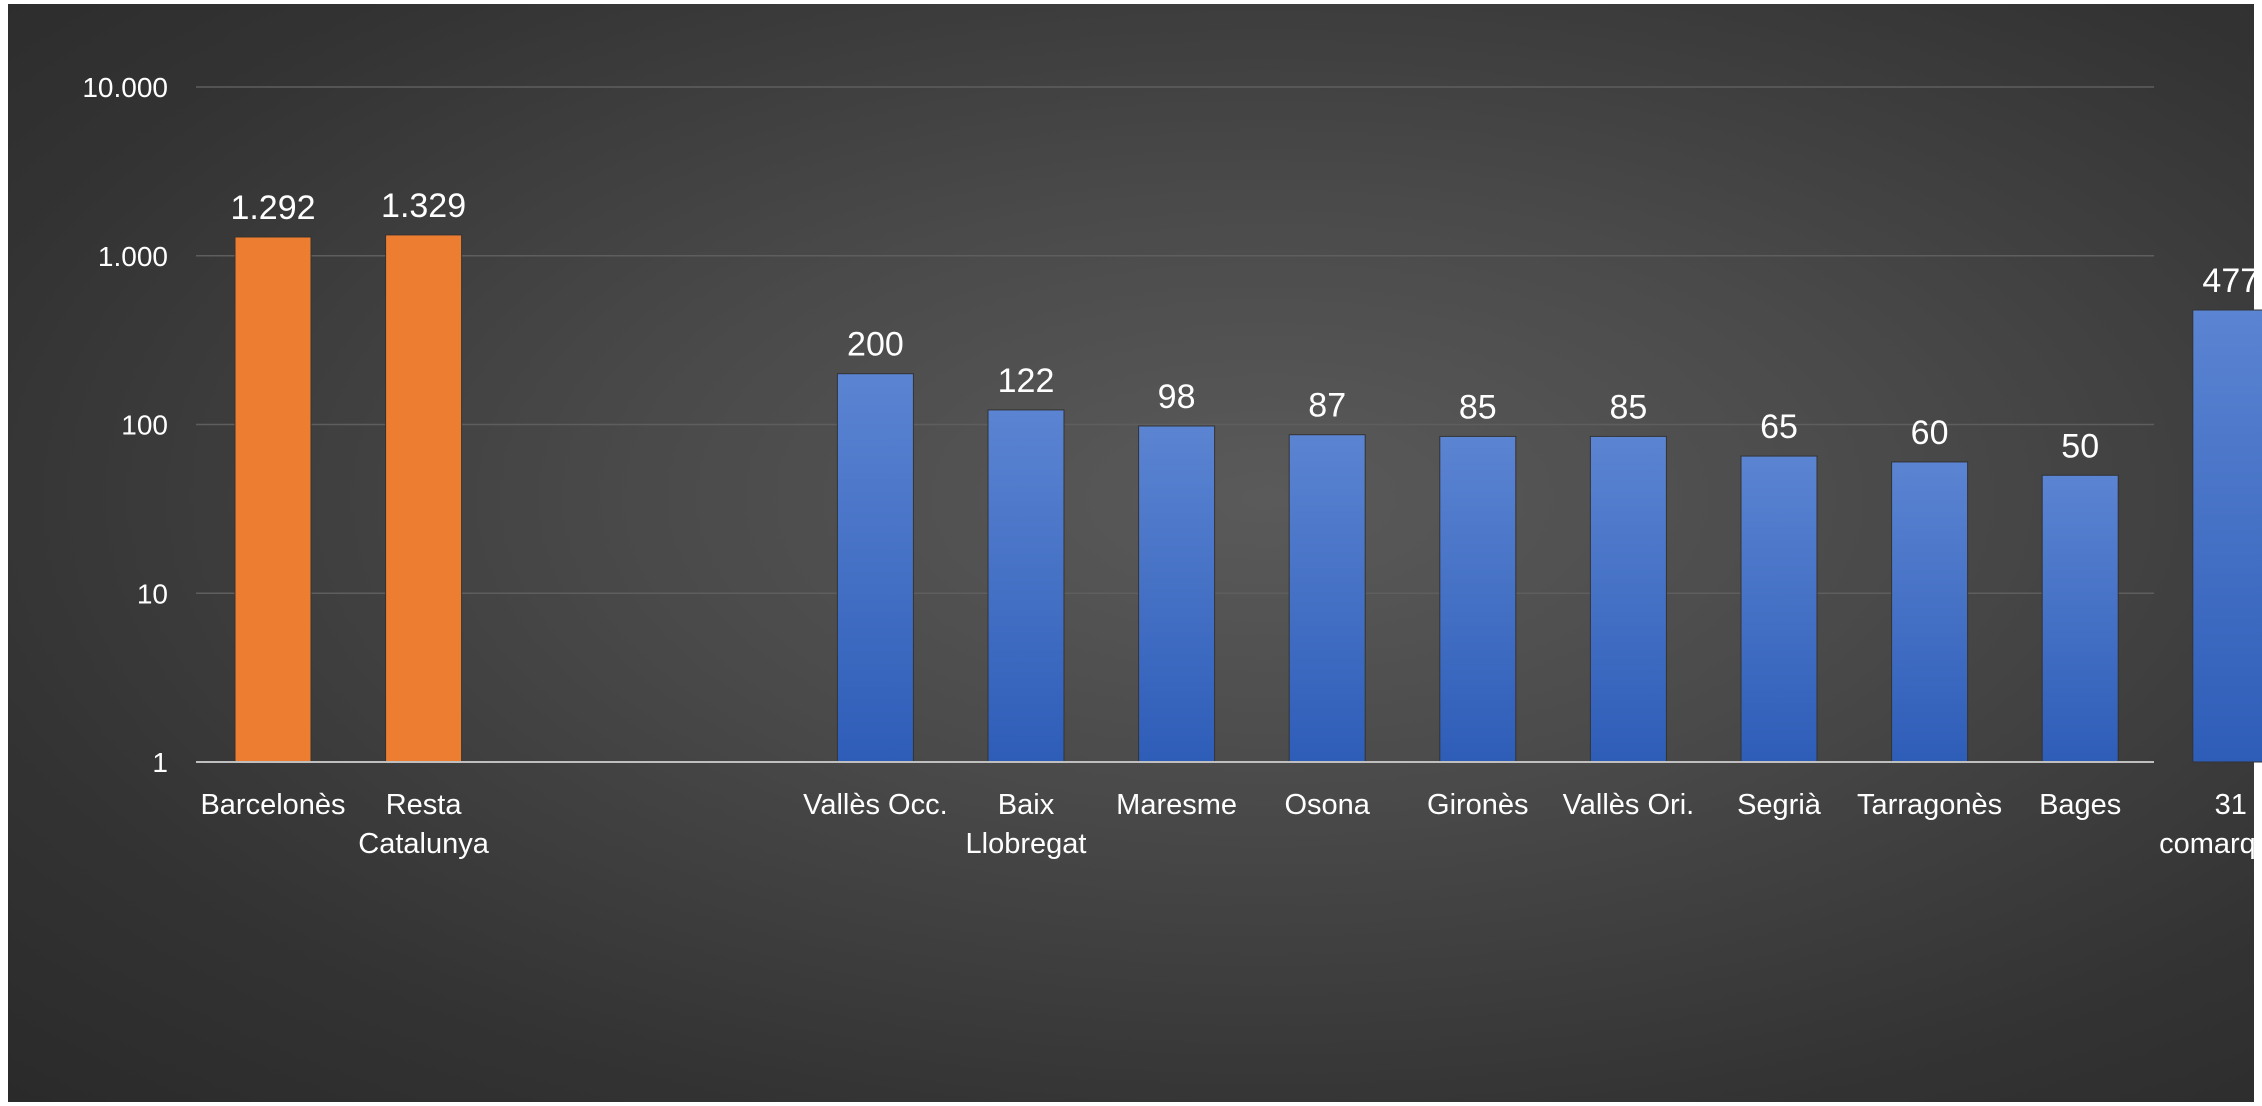 Image resolution: width=2262 pixels, height=1106 pixels. I want to click on category-label-line: Tarragonès, so click(1929, 805).